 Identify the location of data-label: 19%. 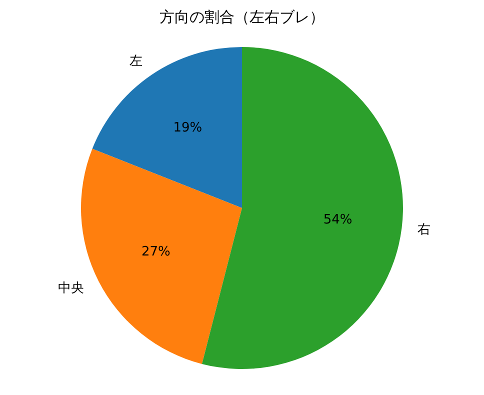
(187, 128).